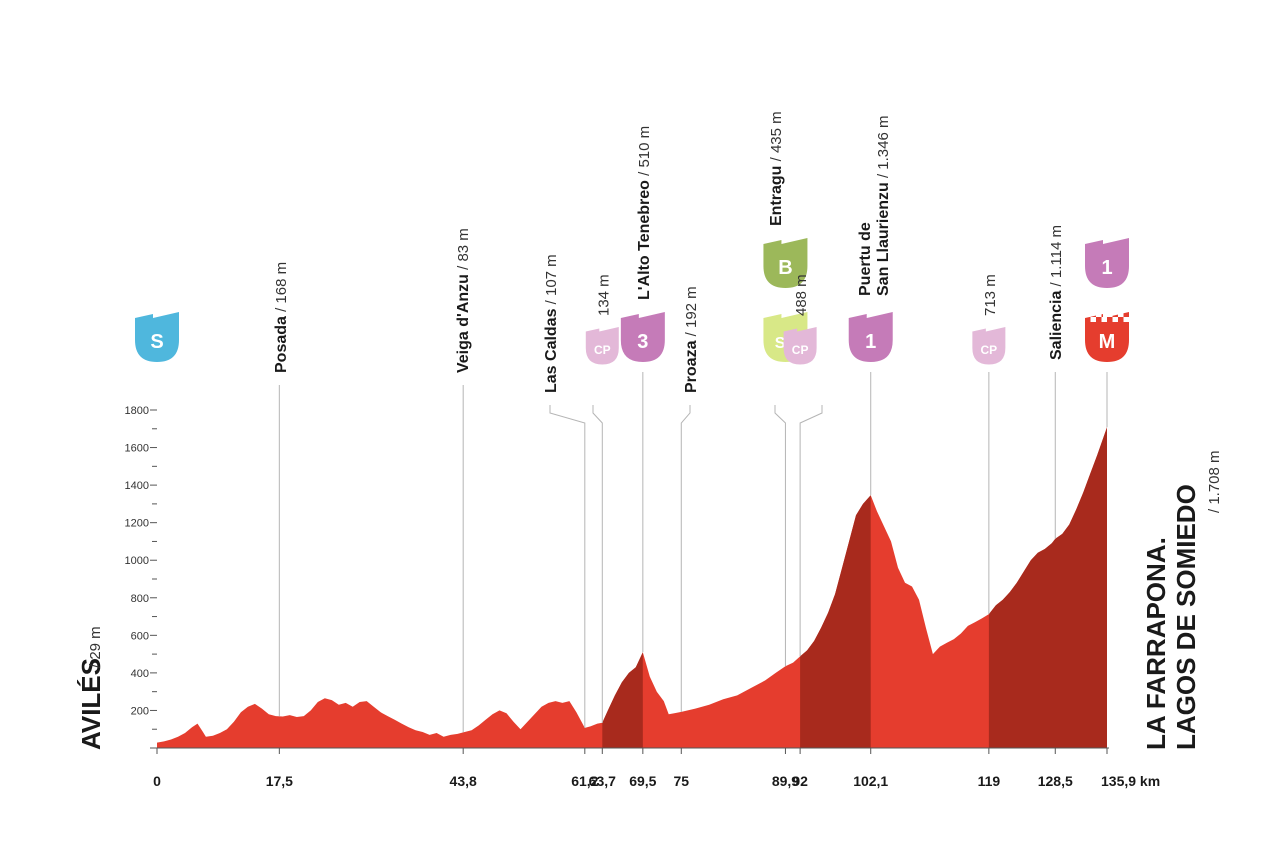  What do you see at coordinates (602, 781) in the screenshot?
I see `x-tick-label: 63,7` at bounding box center [602, 781].